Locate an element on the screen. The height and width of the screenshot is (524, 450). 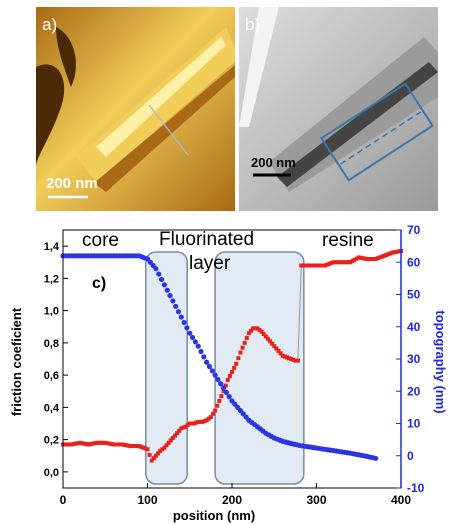
x-tick-label: 100 is located at coordinates (147, 500).